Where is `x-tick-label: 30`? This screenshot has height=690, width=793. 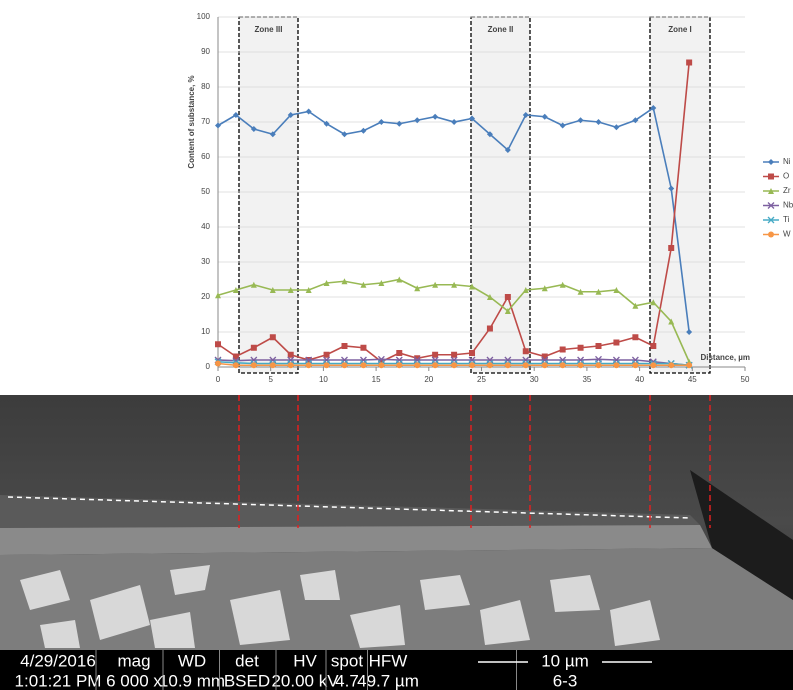
x-tick-label: 30 is located at coordinates (534, 379).